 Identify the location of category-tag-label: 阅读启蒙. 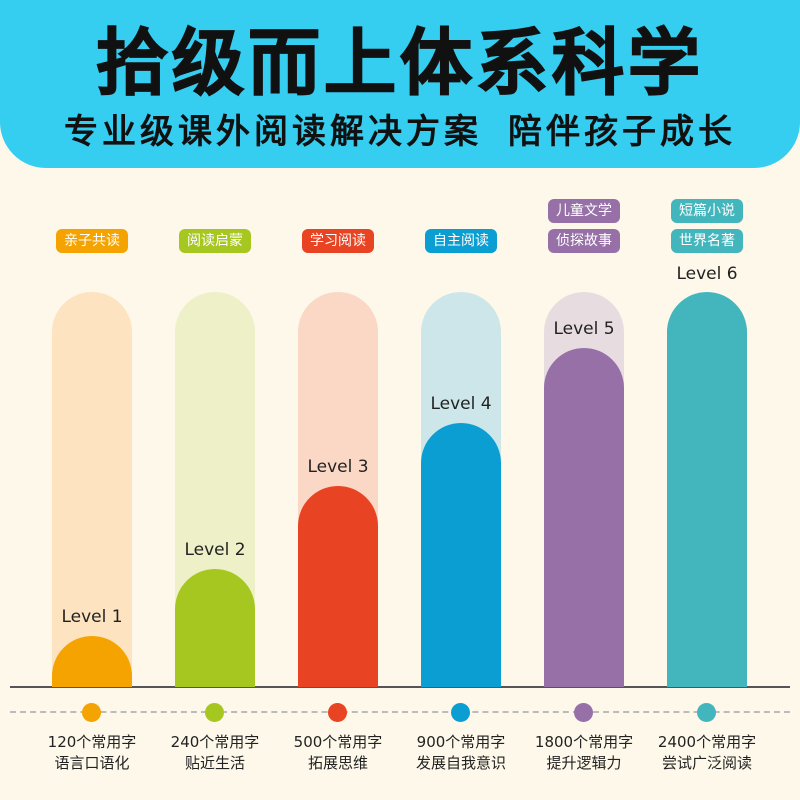
(215, 241).